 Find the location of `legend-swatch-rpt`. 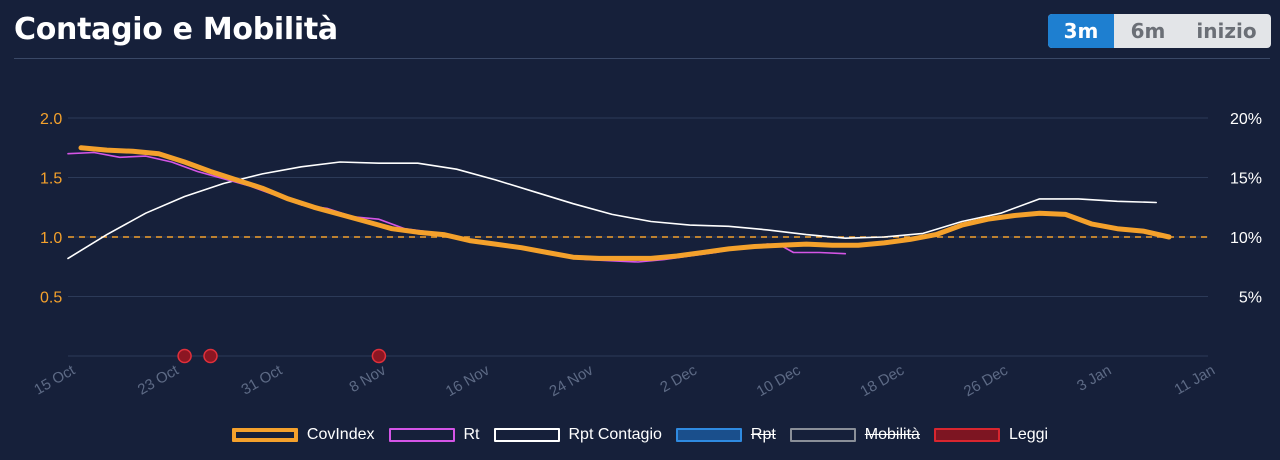

legend-swatch-rpt is located at coordinates (708, 435).